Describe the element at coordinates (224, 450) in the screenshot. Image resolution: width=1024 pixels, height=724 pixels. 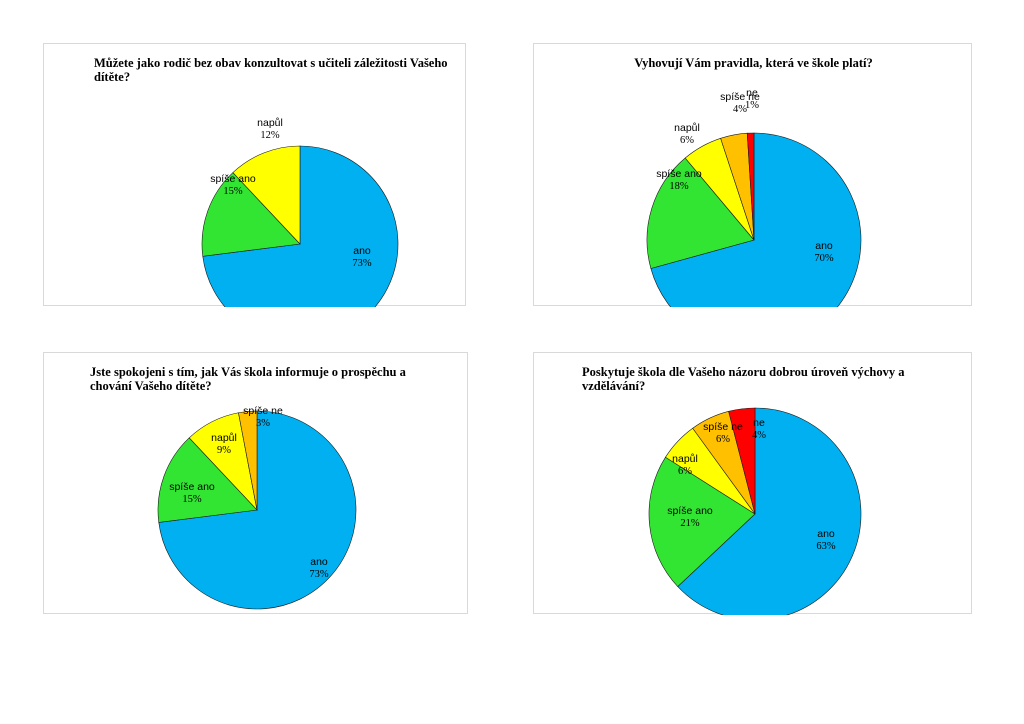
I see `slice-value-label: 9%` at that location.